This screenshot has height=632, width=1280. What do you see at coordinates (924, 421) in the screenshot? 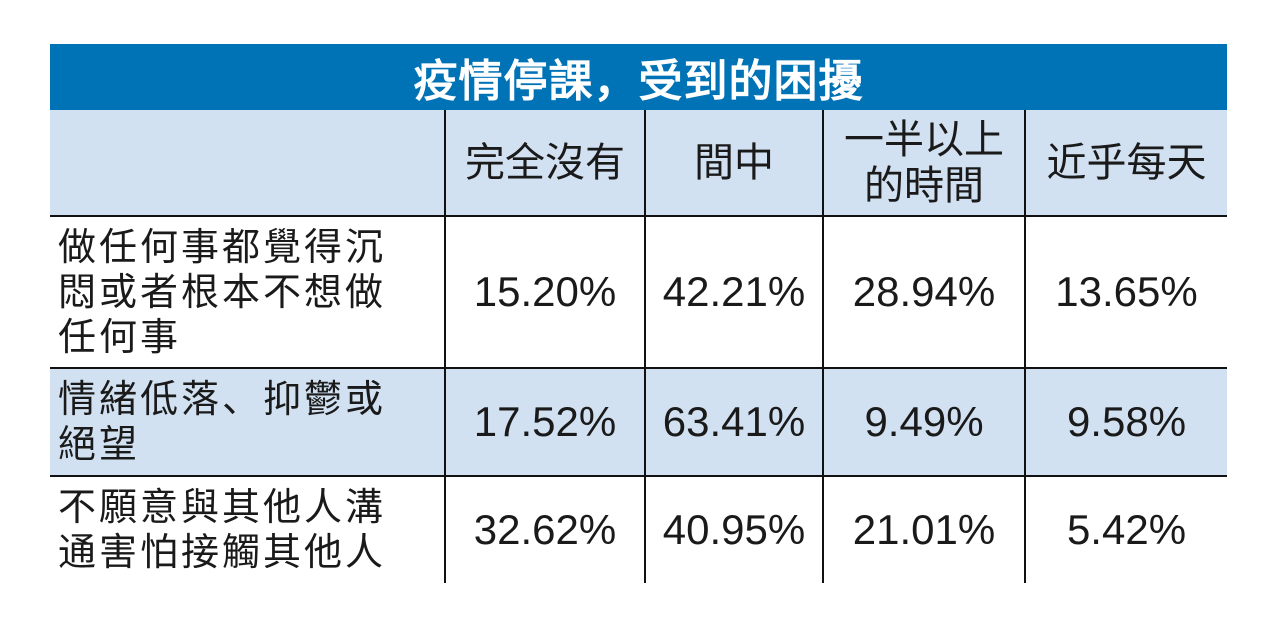
I see `value-cell: 9.49%` at bounding box center [924, 421].